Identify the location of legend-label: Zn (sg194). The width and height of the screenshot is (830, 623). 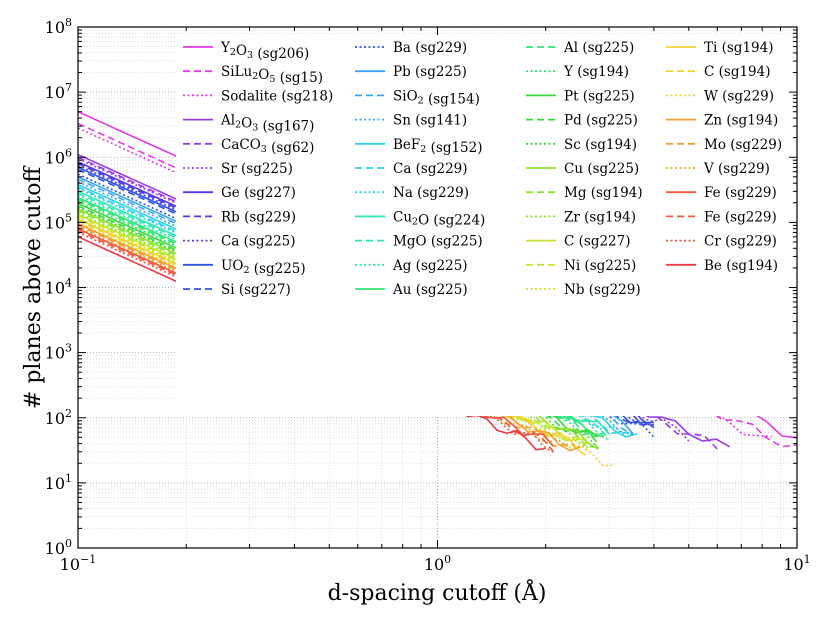
(741, 121).